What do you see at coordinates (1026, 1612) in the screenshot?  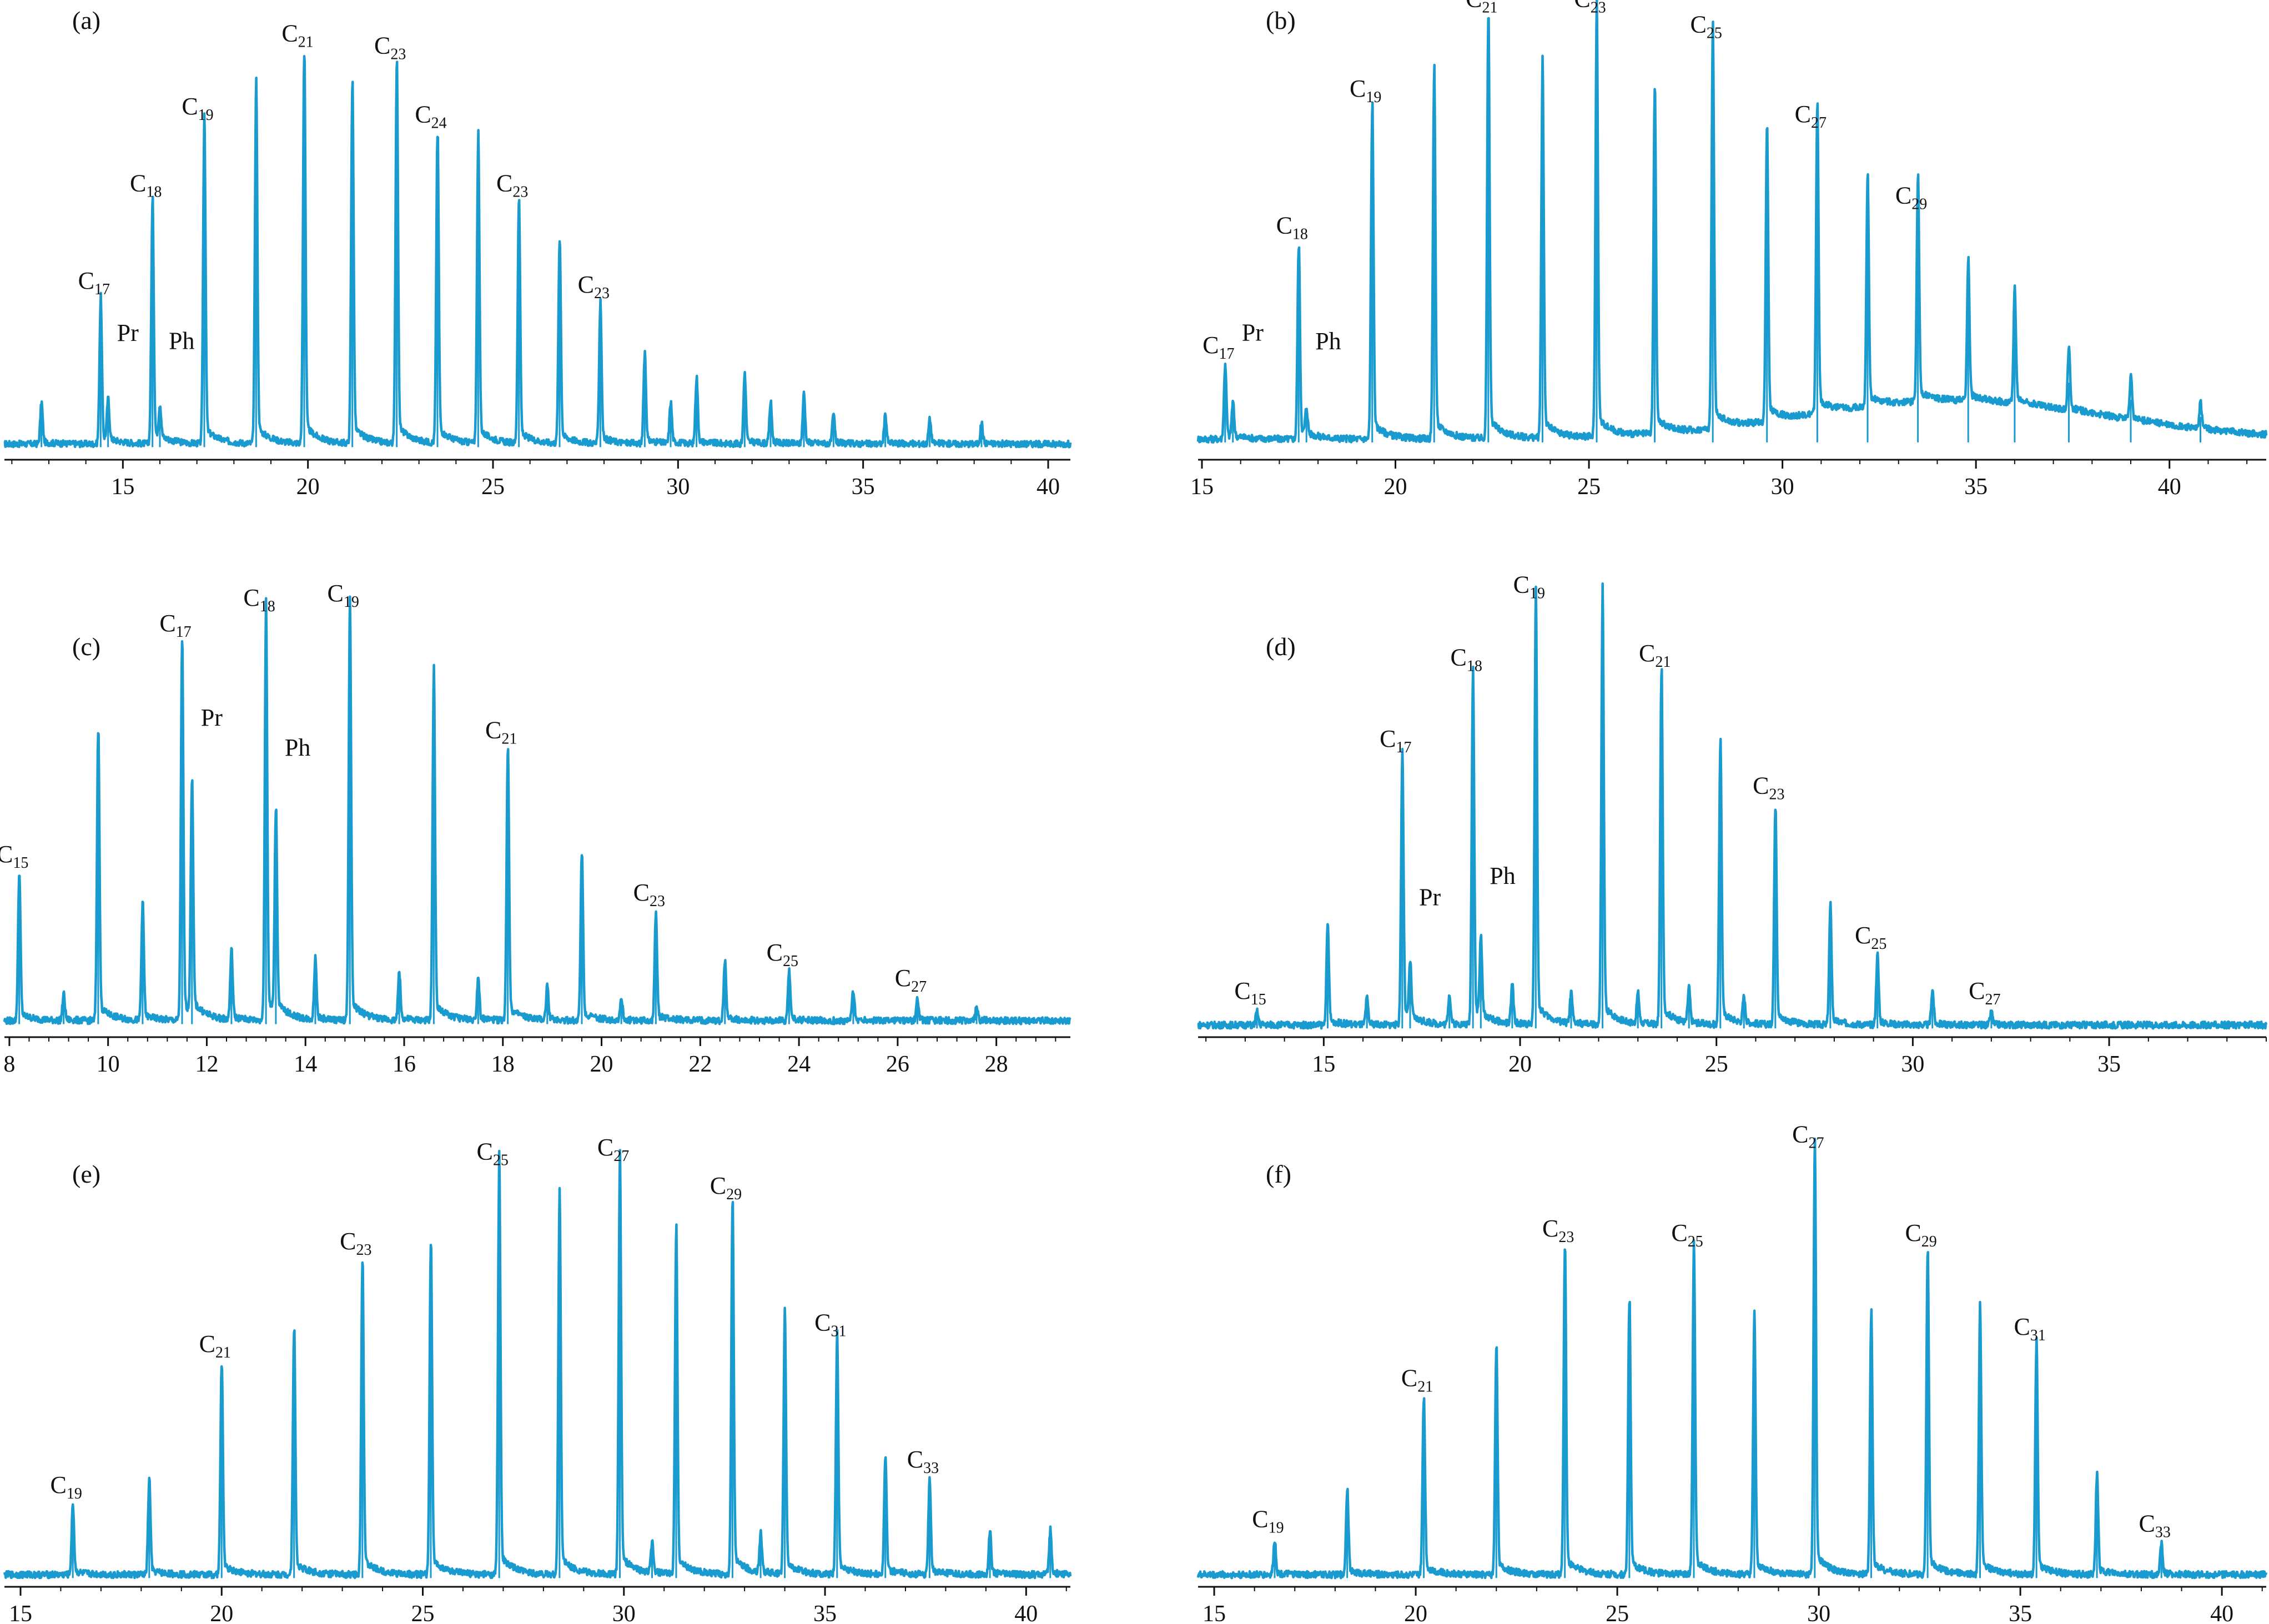 I see `x-tick-label-e-5: 40` at bounding box center [1026, 1612].